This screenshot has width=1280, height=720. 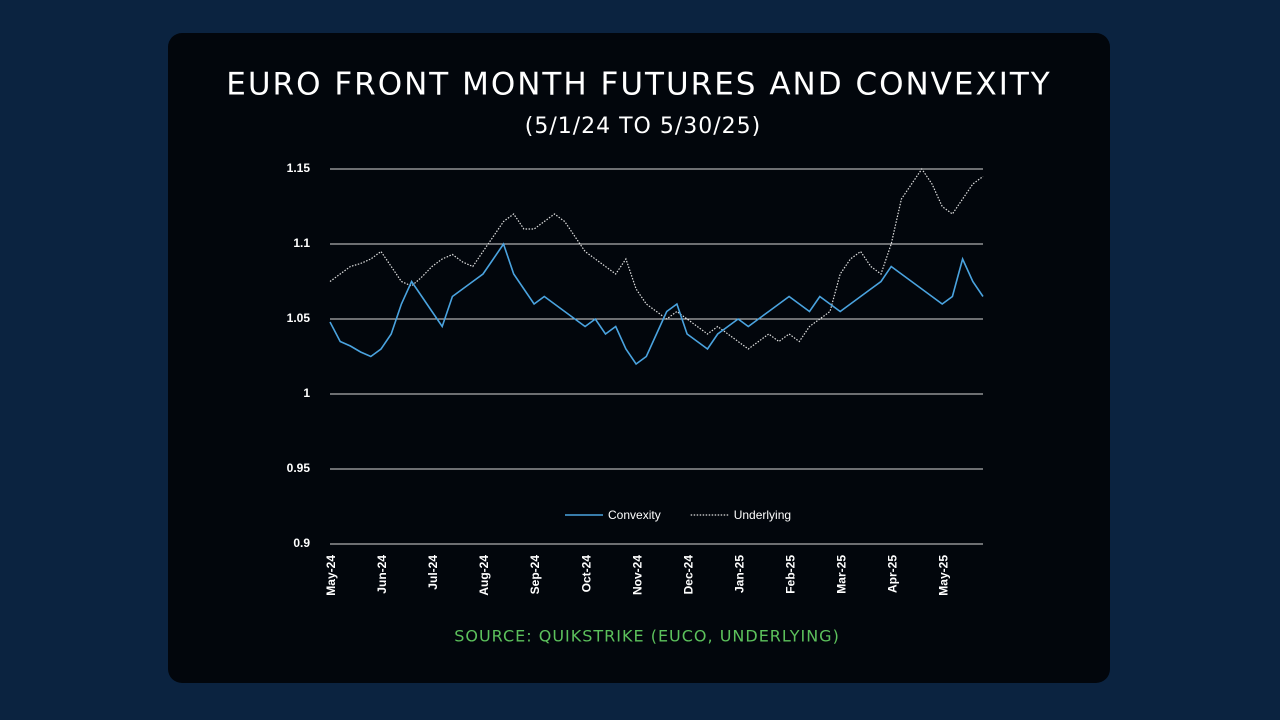 What do you see at coordinates (739, 574) in the screenshot?
I see `x-tick-label: Jan-25` at bounding box center [739, 574].